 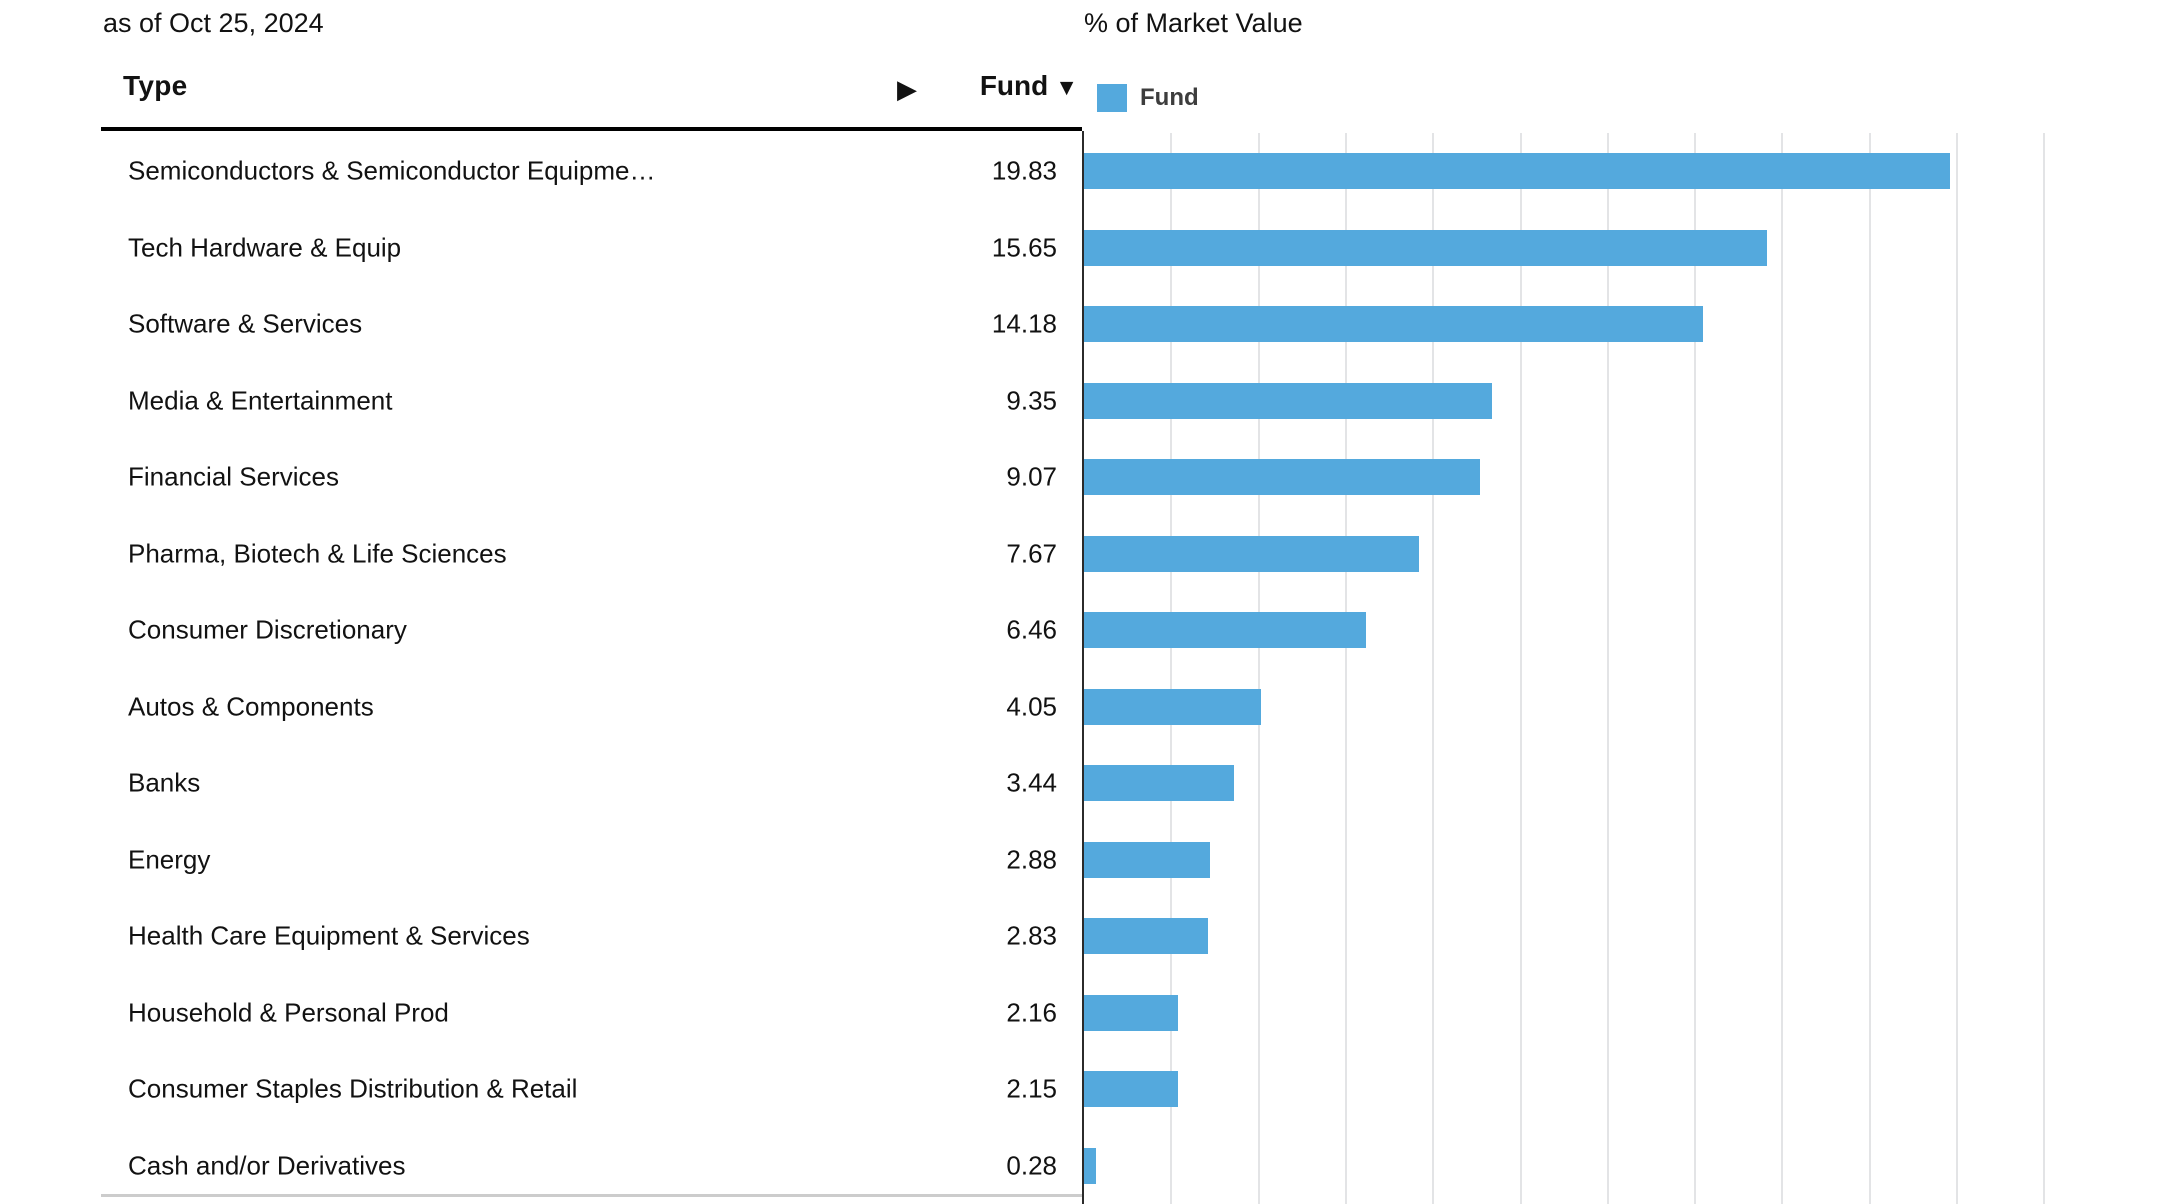 I want to click on row-label: Health Care Equipment & Services, so click(x=329, y=935).